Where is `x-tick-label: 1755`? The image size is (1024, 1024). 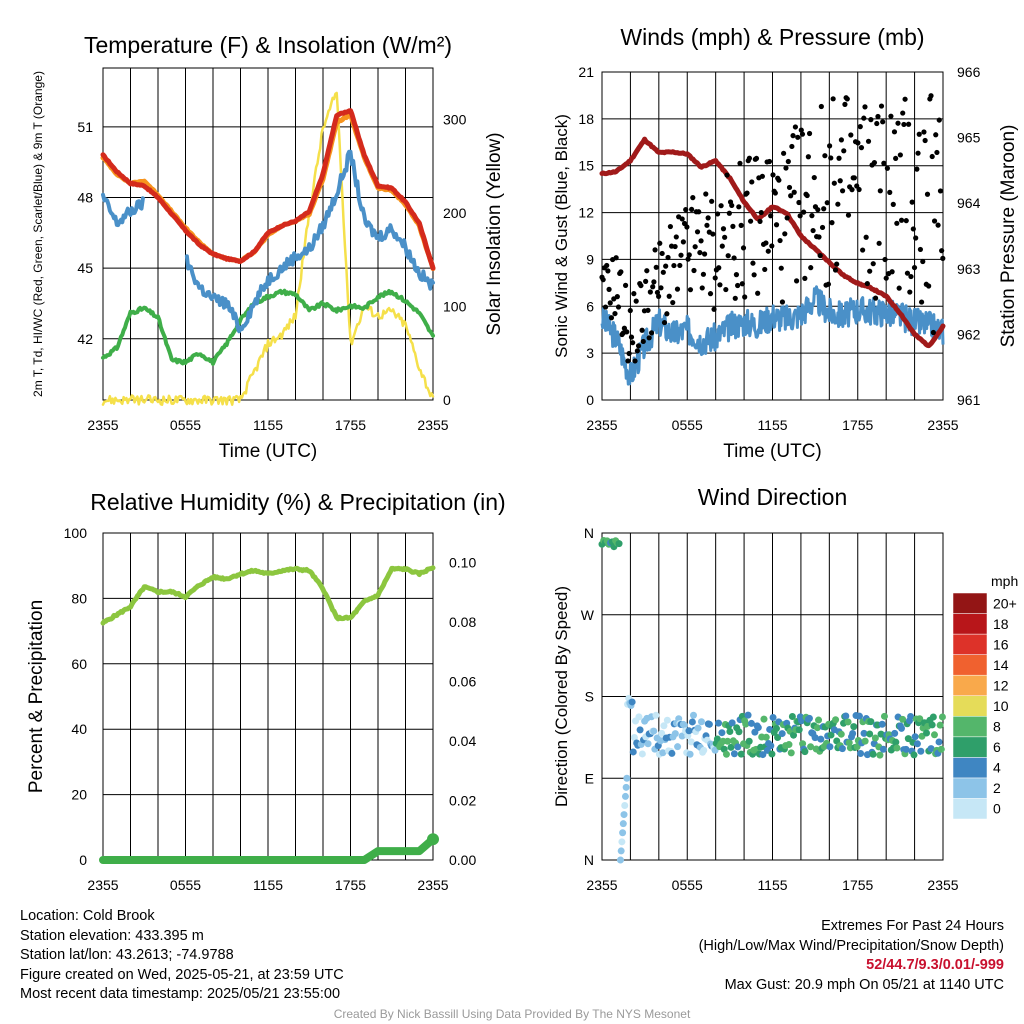
x-tick-label: 1755 is located at coordinates (857, 425).